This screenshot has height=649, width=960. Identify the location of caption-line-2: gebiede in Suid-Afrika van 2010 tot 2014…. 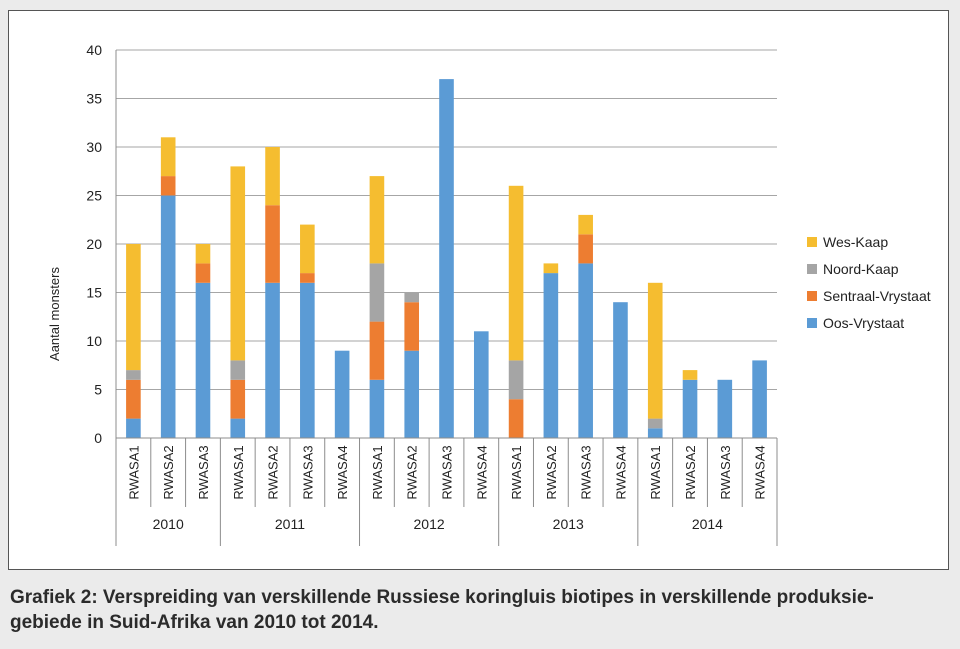
(194, 622).